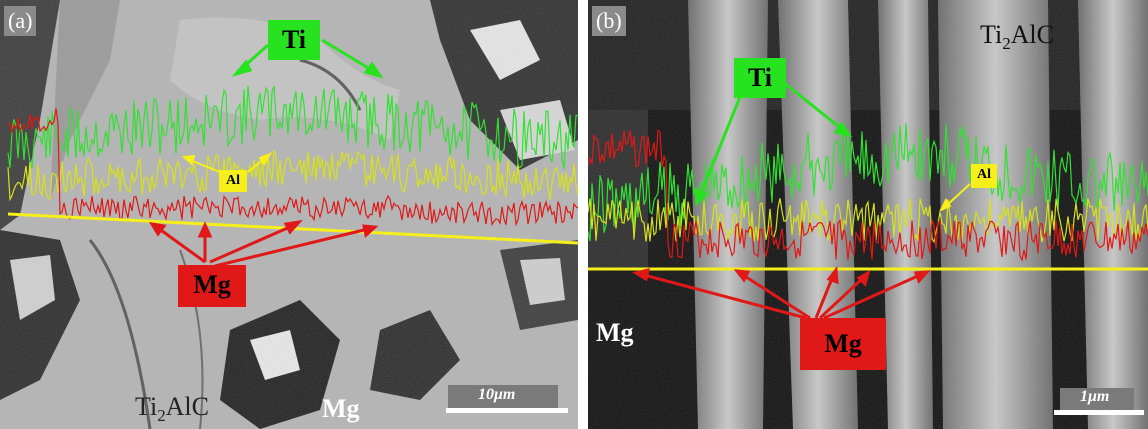 The width and height of the screenshot is (1148, 429). Describe the element at coordinates (496, 395) in the screenshot. I see `scale-text-a: 10μm` at that location.